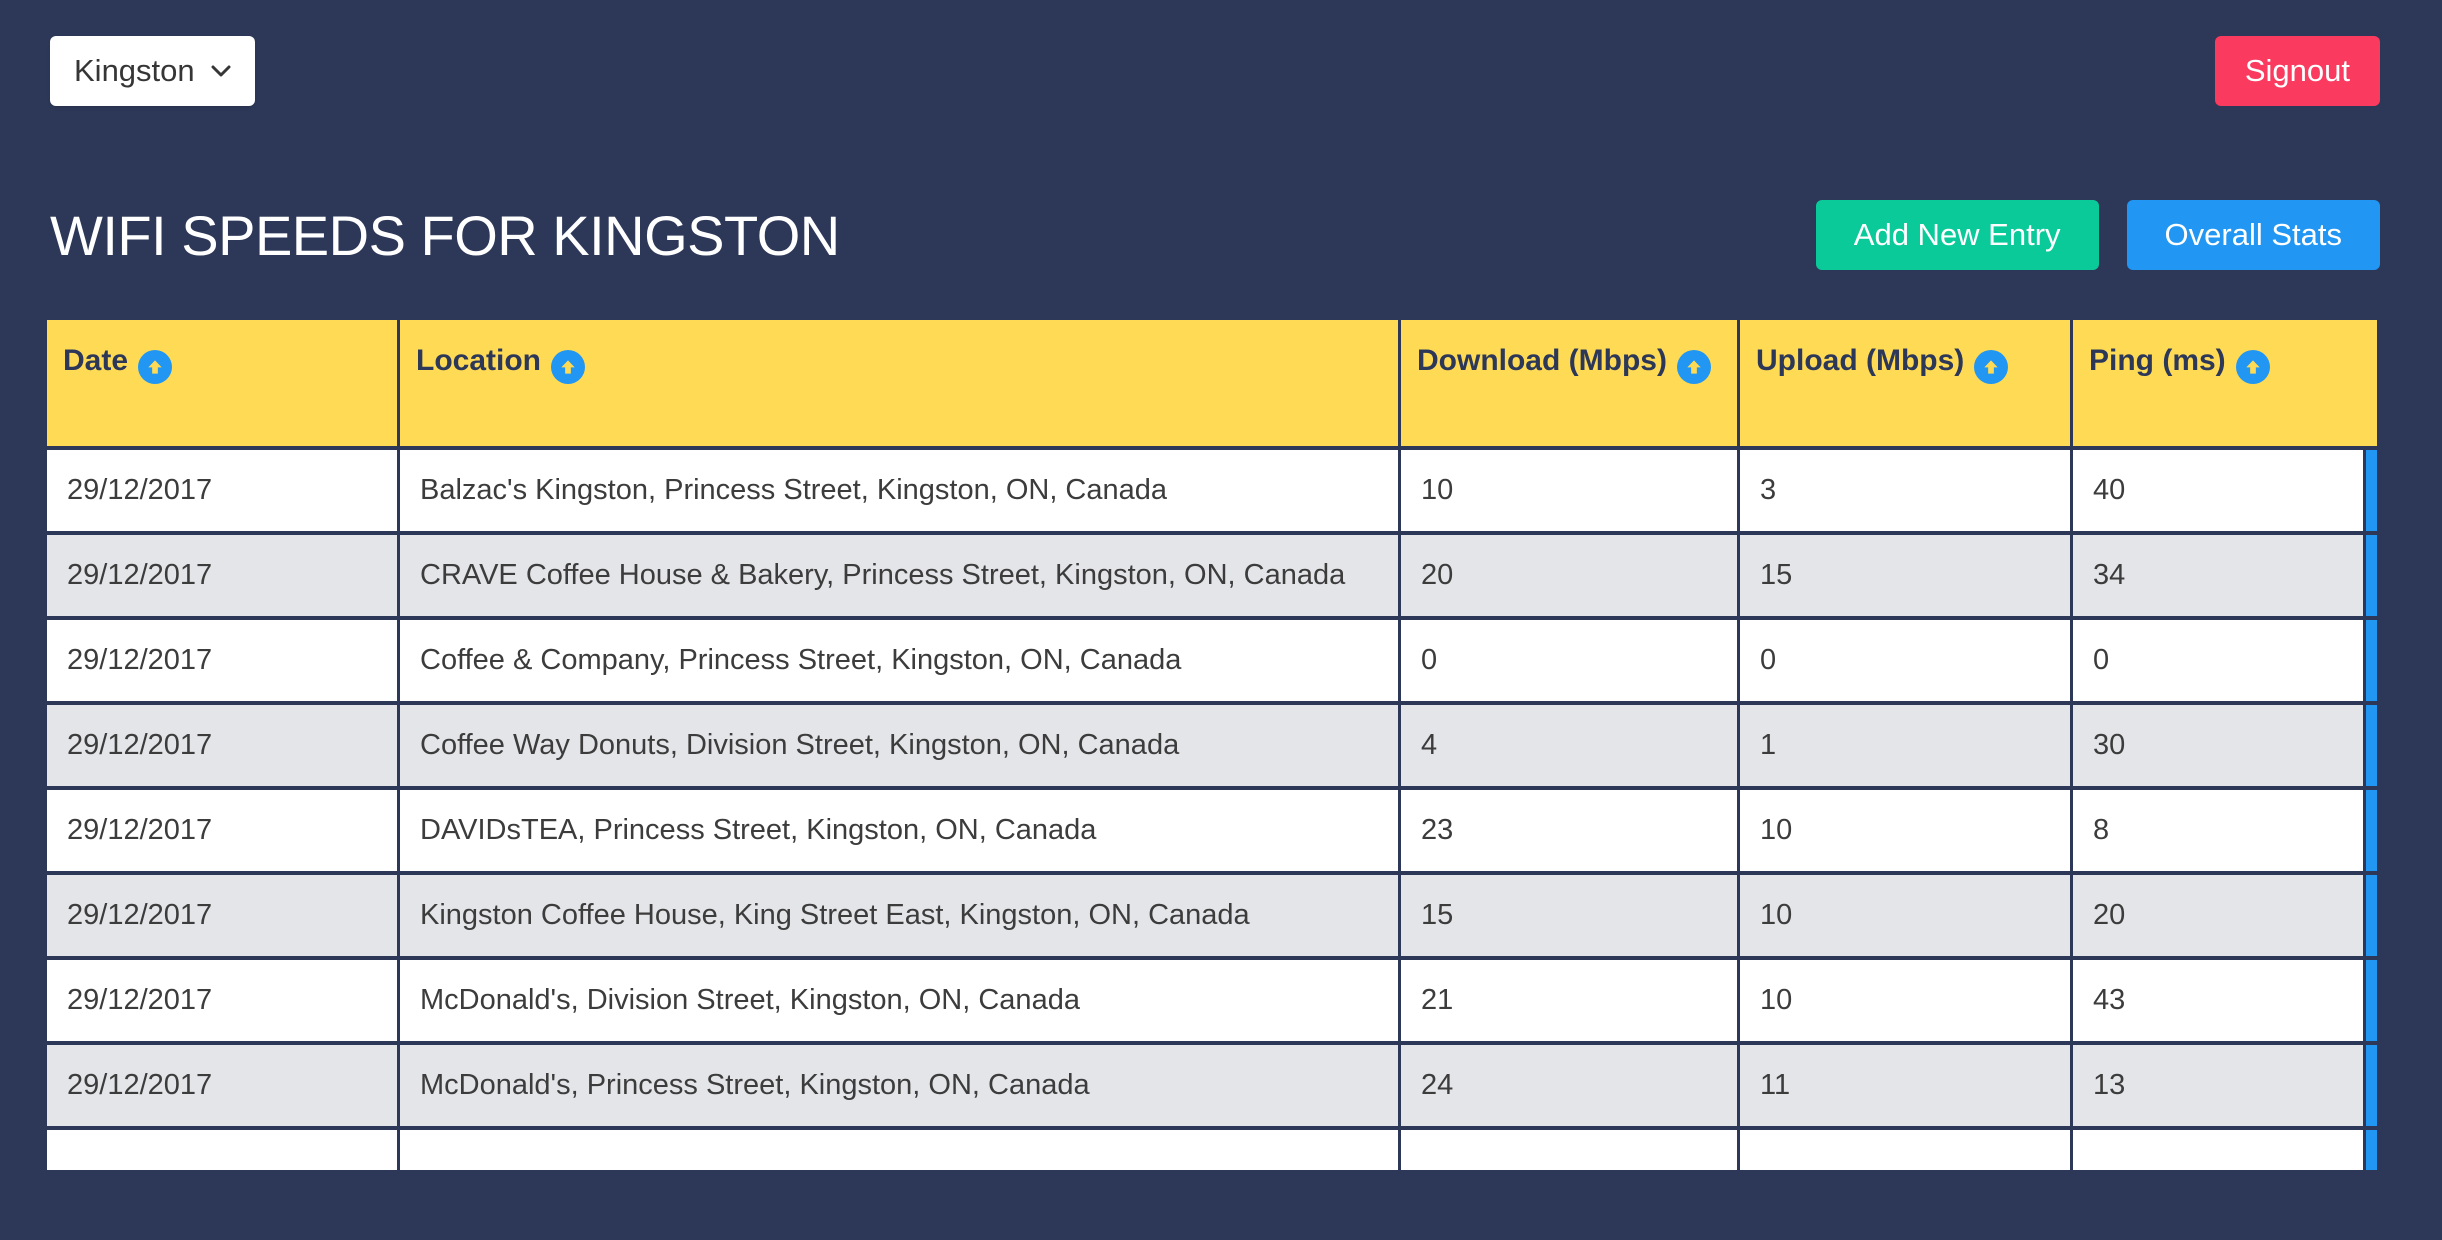 Image resolution: width=2442 pixels, height=1240 pixels. Describe the element at coordinates (2225, 383) in the screenshot. I see `column-header-ping: Ping (ms)` at that location.